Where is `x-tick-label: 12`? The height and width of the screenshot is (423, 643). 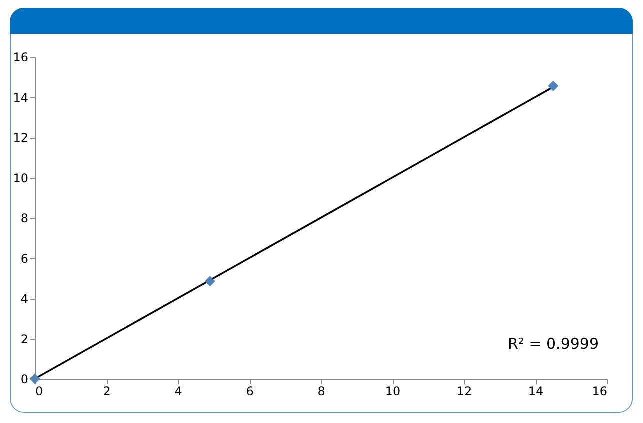
x-tick-label: 12 is located at coordinates (464, 391).